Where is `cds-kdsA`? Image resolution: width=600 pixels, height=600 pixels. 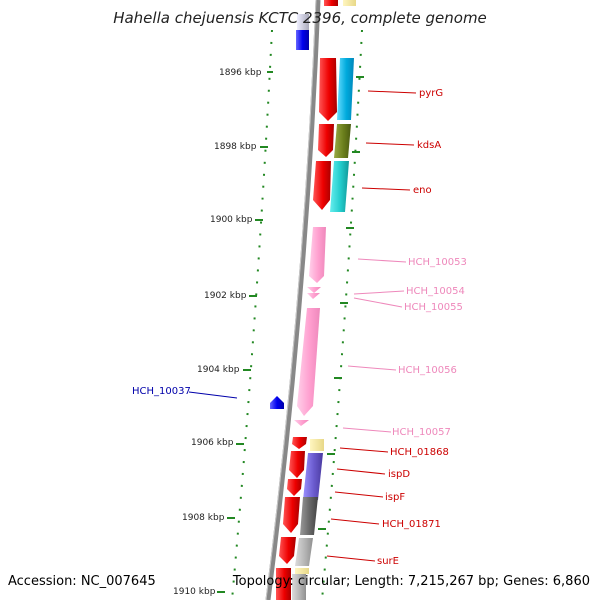 cds-kdsA is located at coordinates (326, 140).